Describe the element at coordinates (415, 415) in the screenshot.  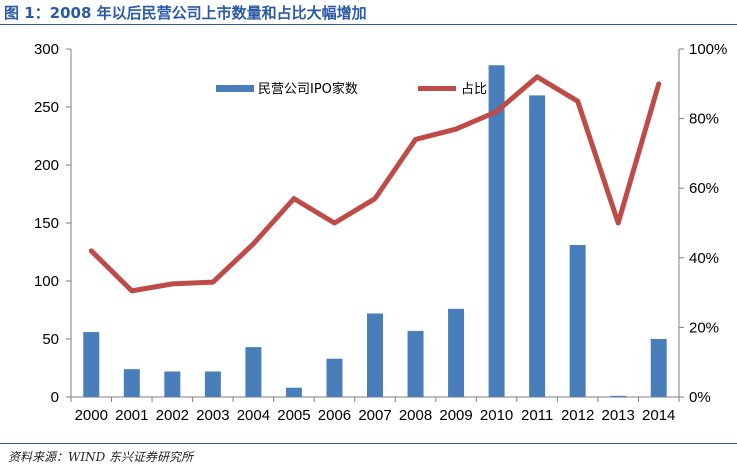
I see `x-tick-label: 2008` at that location.